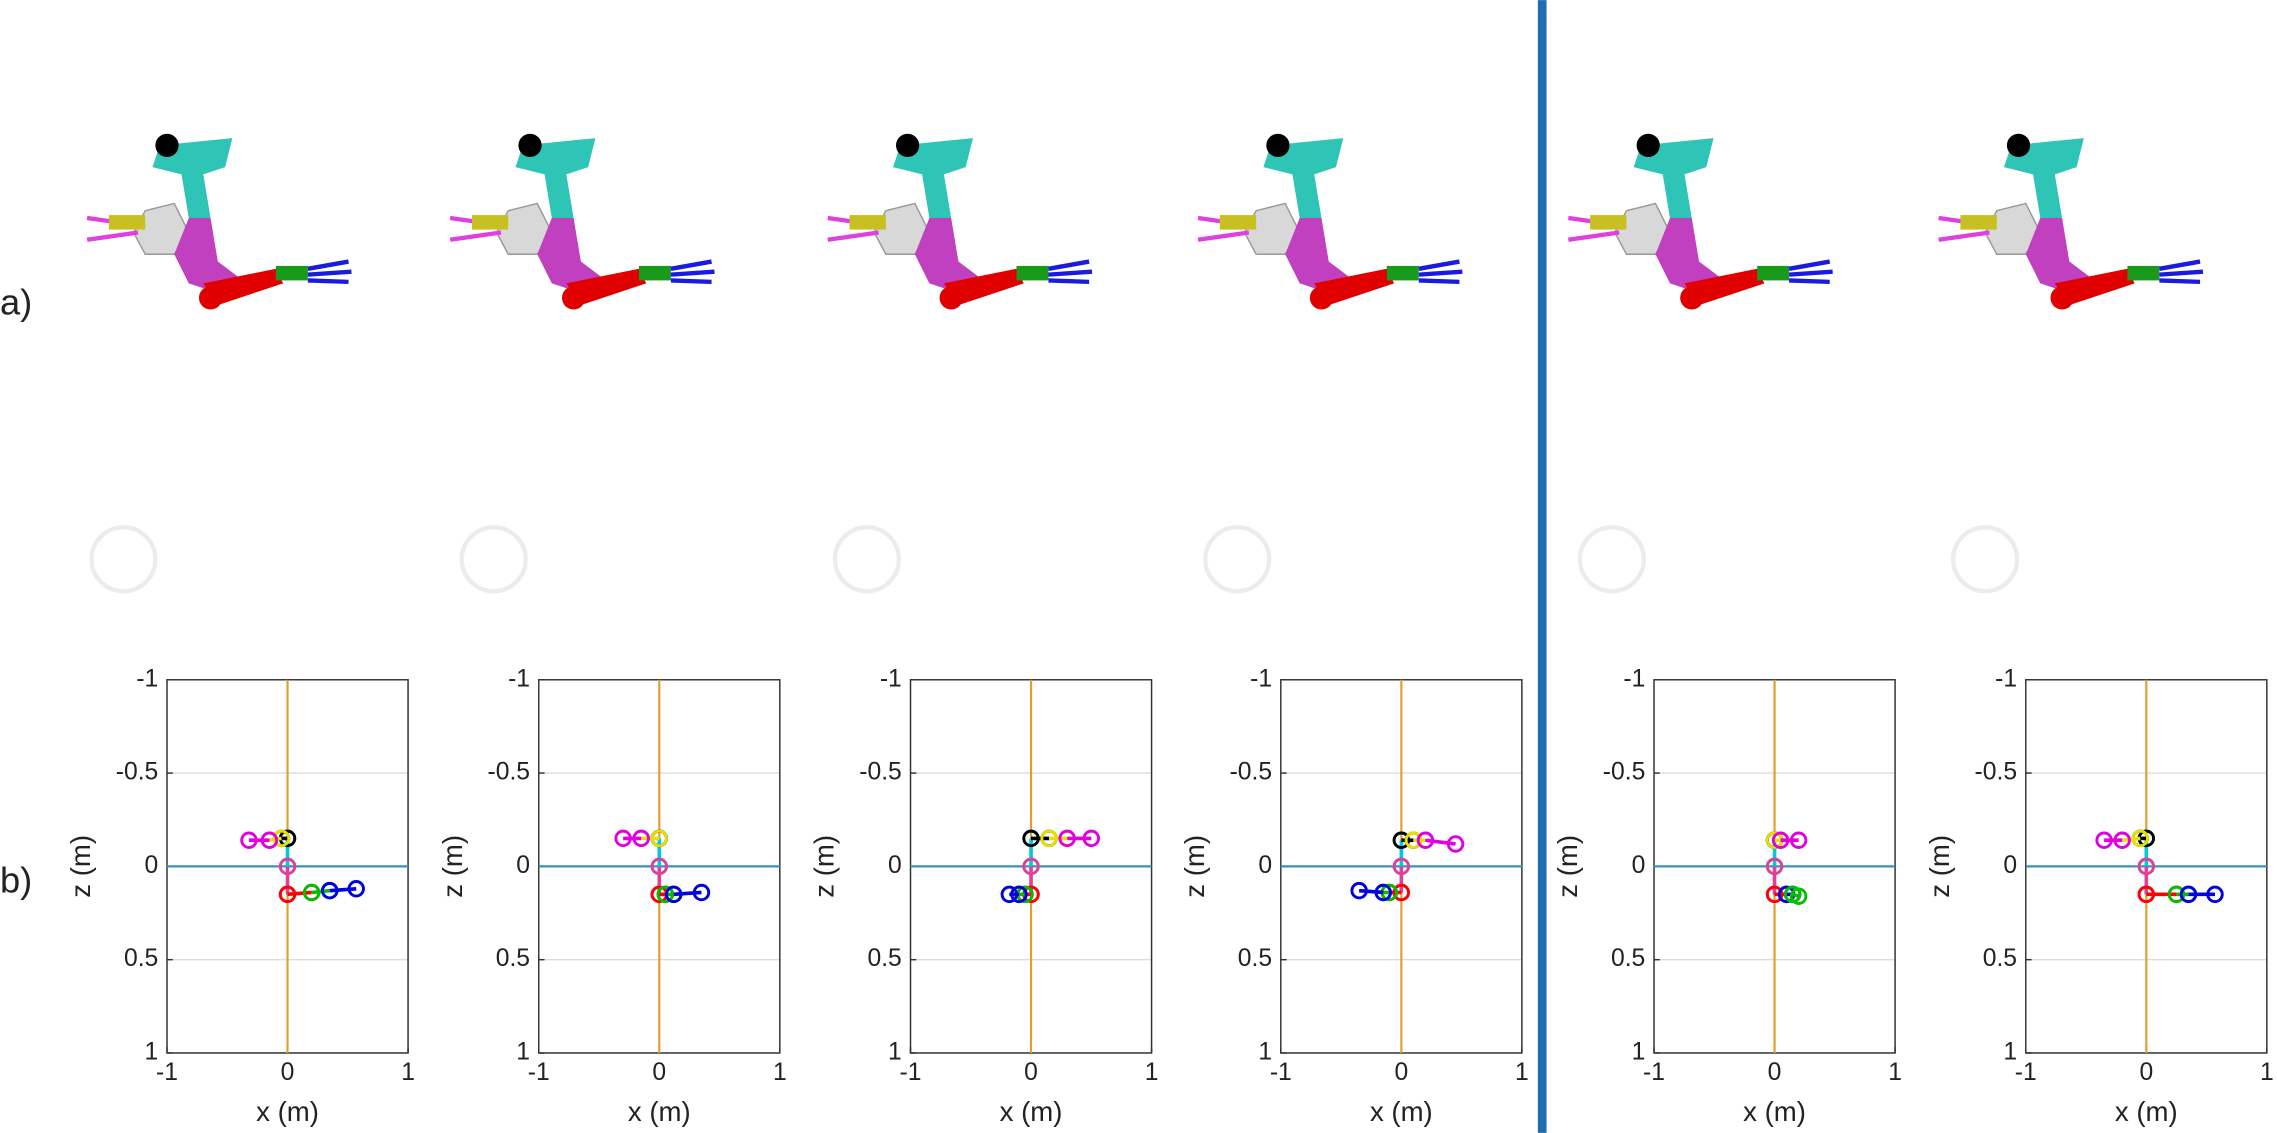  I want to click on panel-label: b), so click(16, 880).